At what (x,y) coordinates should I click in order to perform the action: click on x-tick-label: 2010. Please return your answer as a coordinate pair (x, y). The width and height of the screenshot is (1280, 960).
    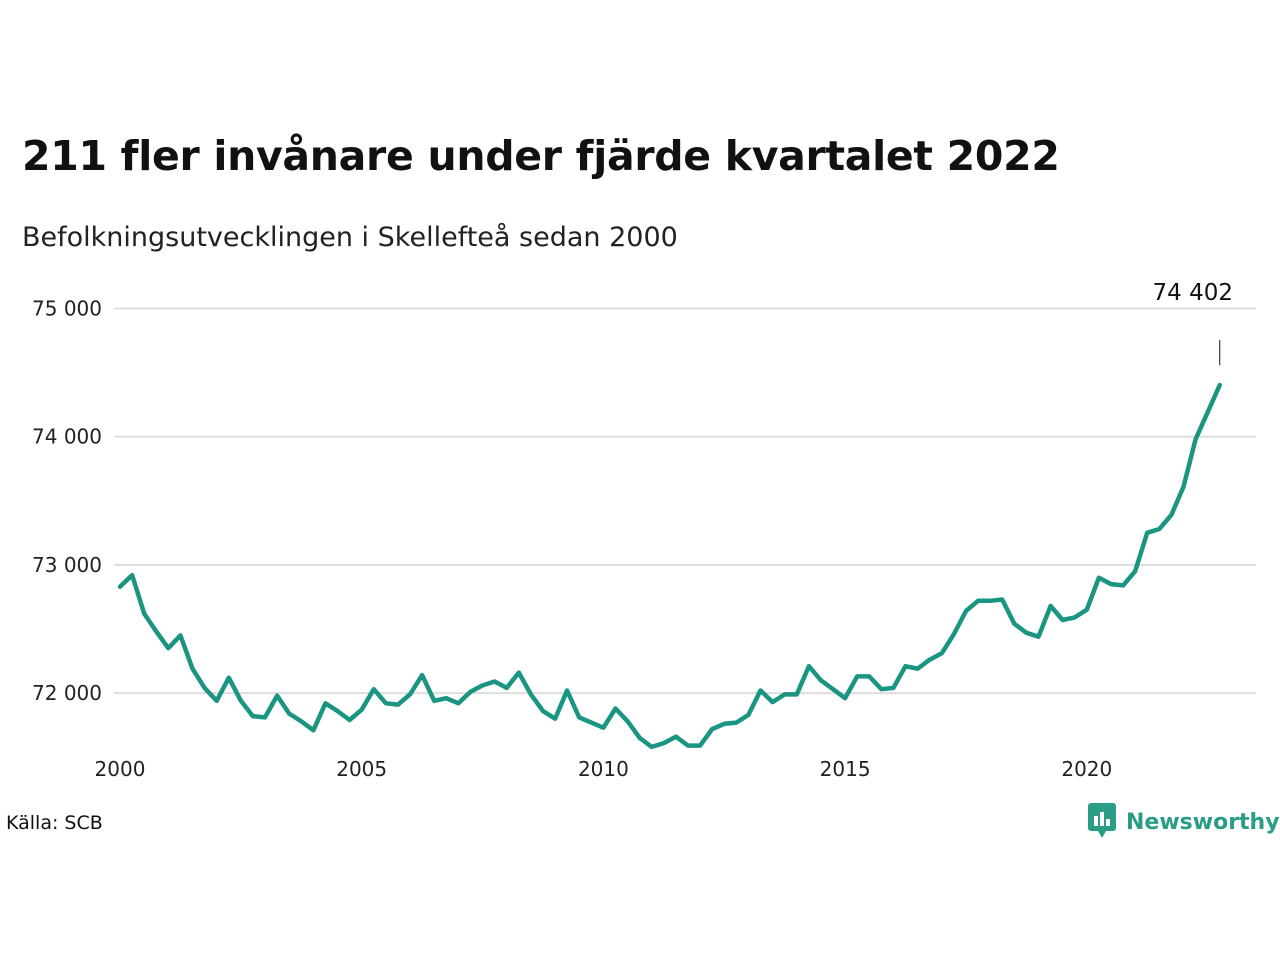
    Looking at the image, I should click on (603, 769).